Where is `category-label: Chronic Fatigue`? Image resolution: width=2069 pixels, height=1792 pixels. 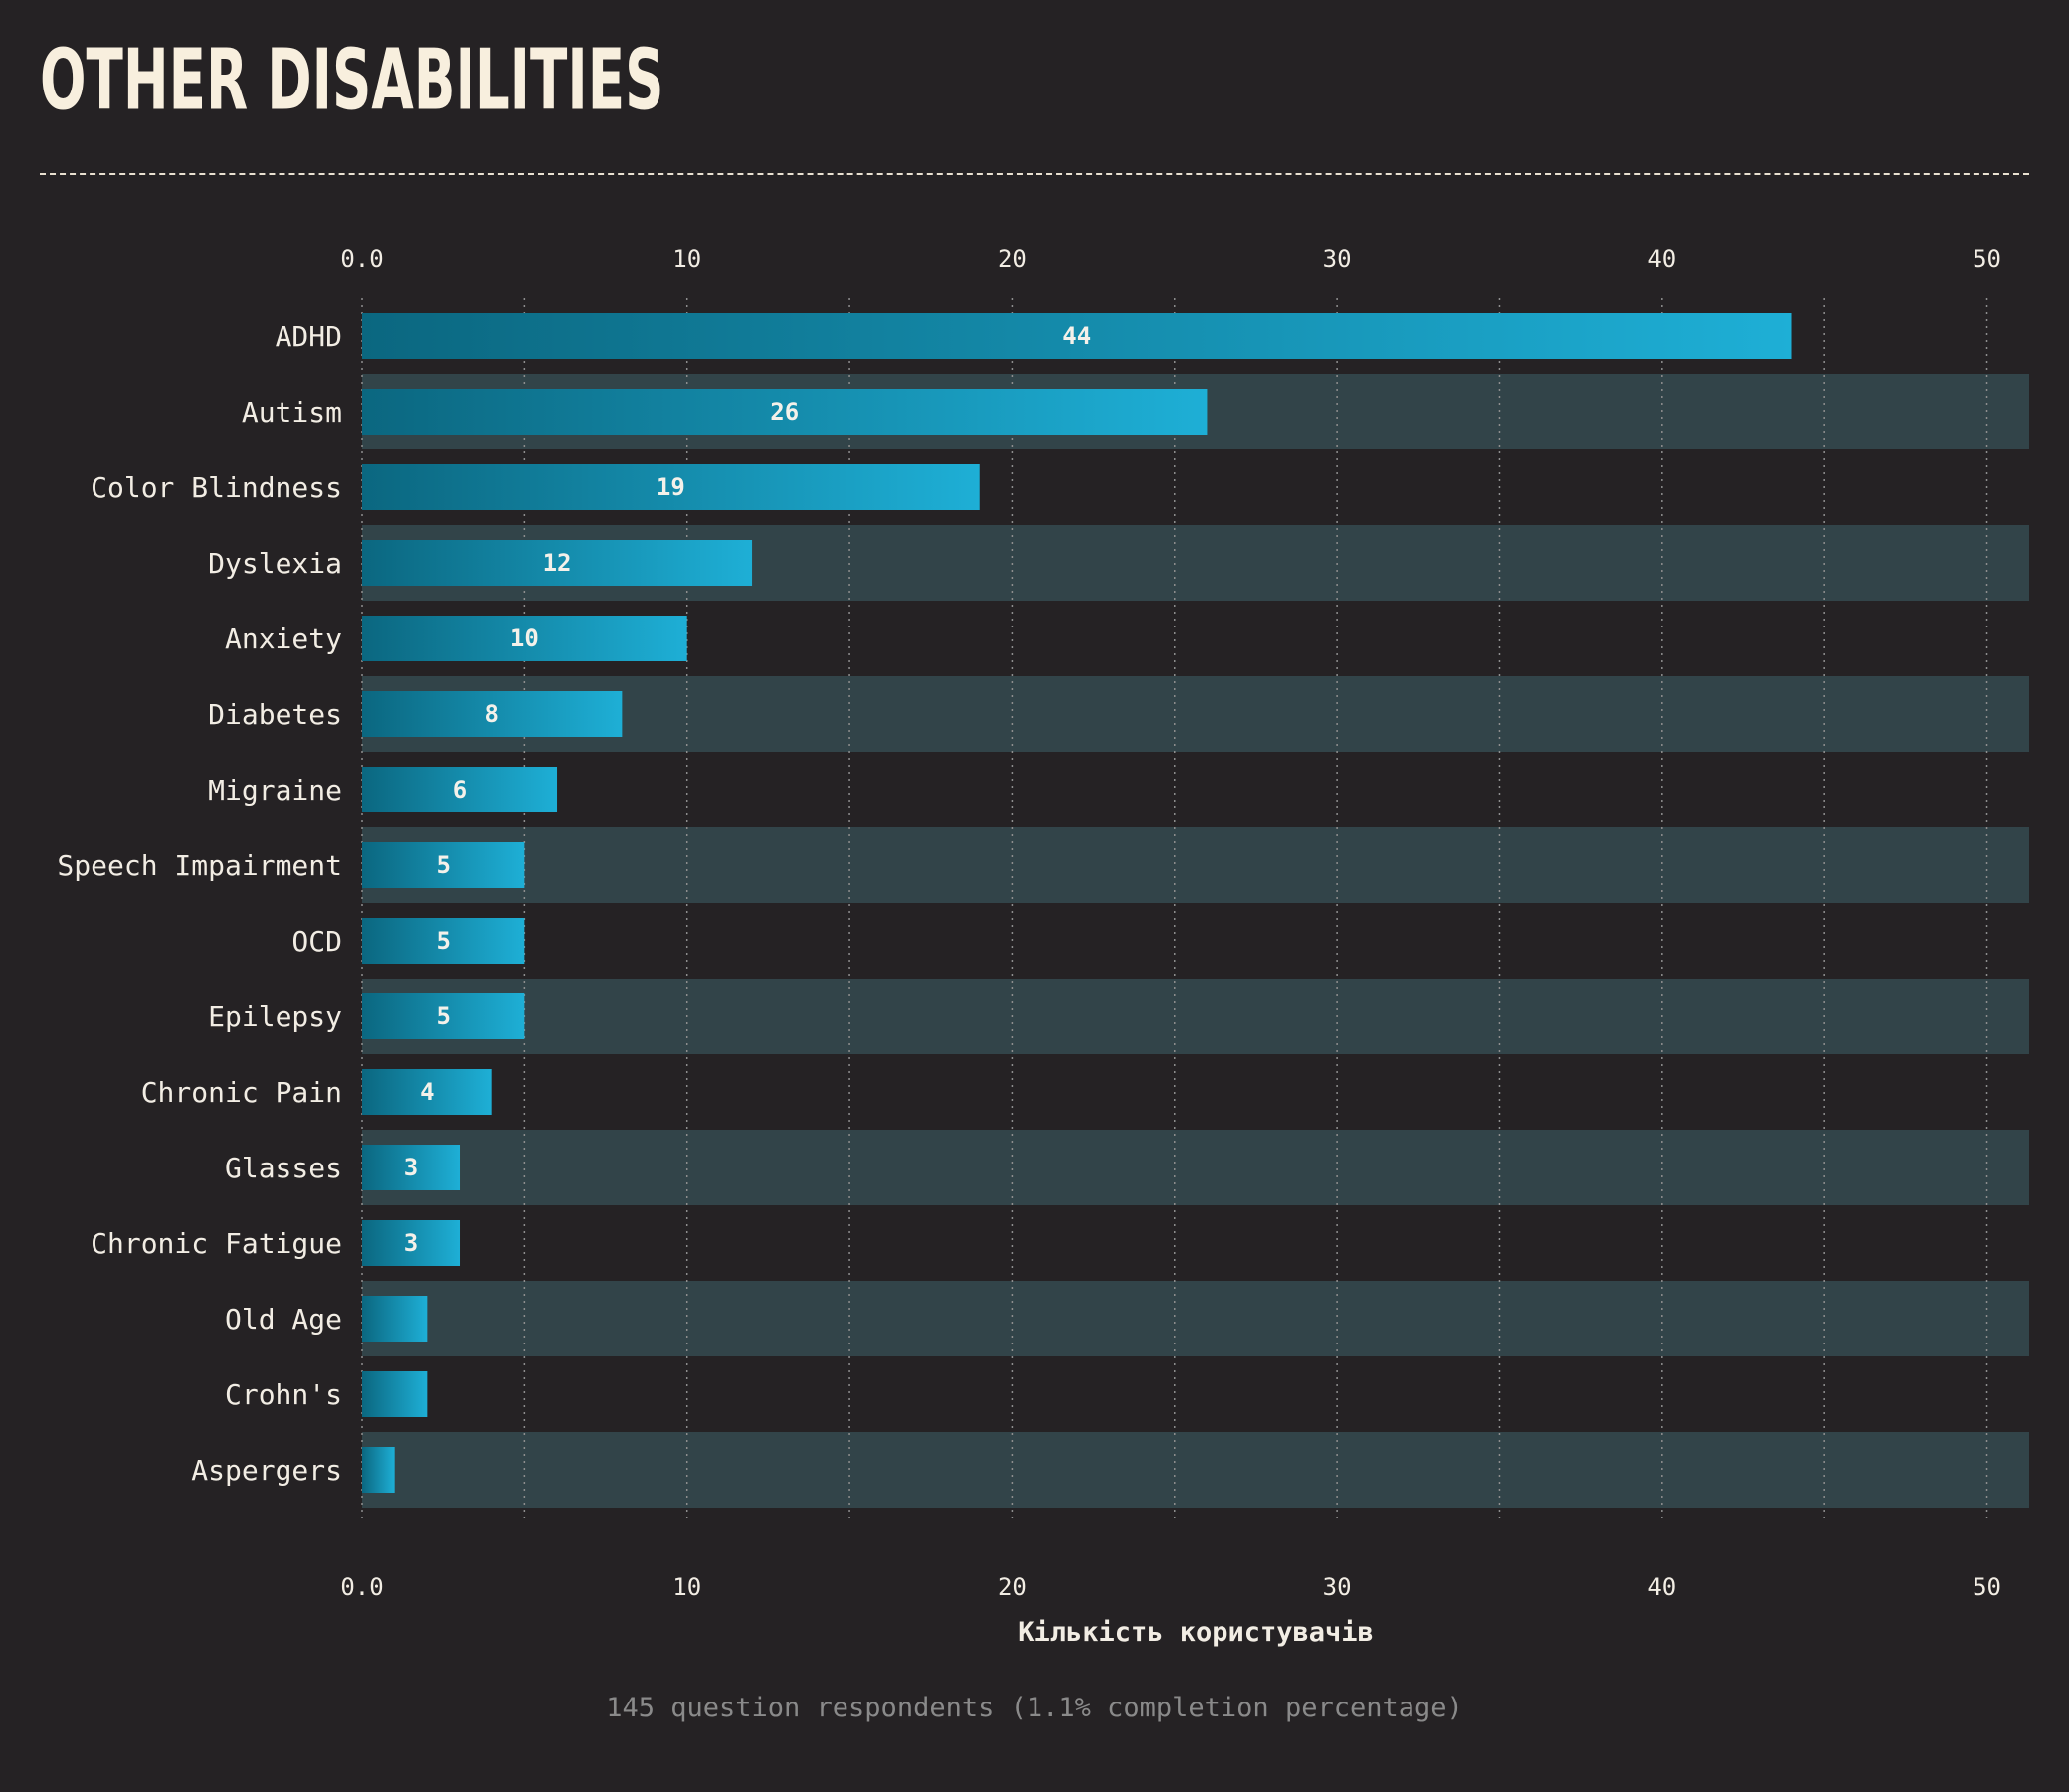 category-label: Chronic Fatigue is located at coordinates (216, 1243).